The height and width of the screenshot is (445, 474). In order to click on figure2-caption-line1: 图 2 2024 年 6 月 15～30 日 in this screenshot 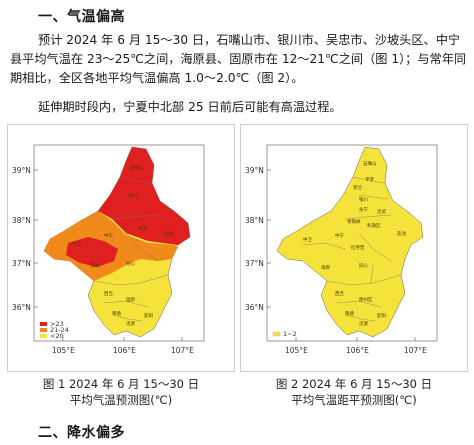, I will do `click(354, 384)`.